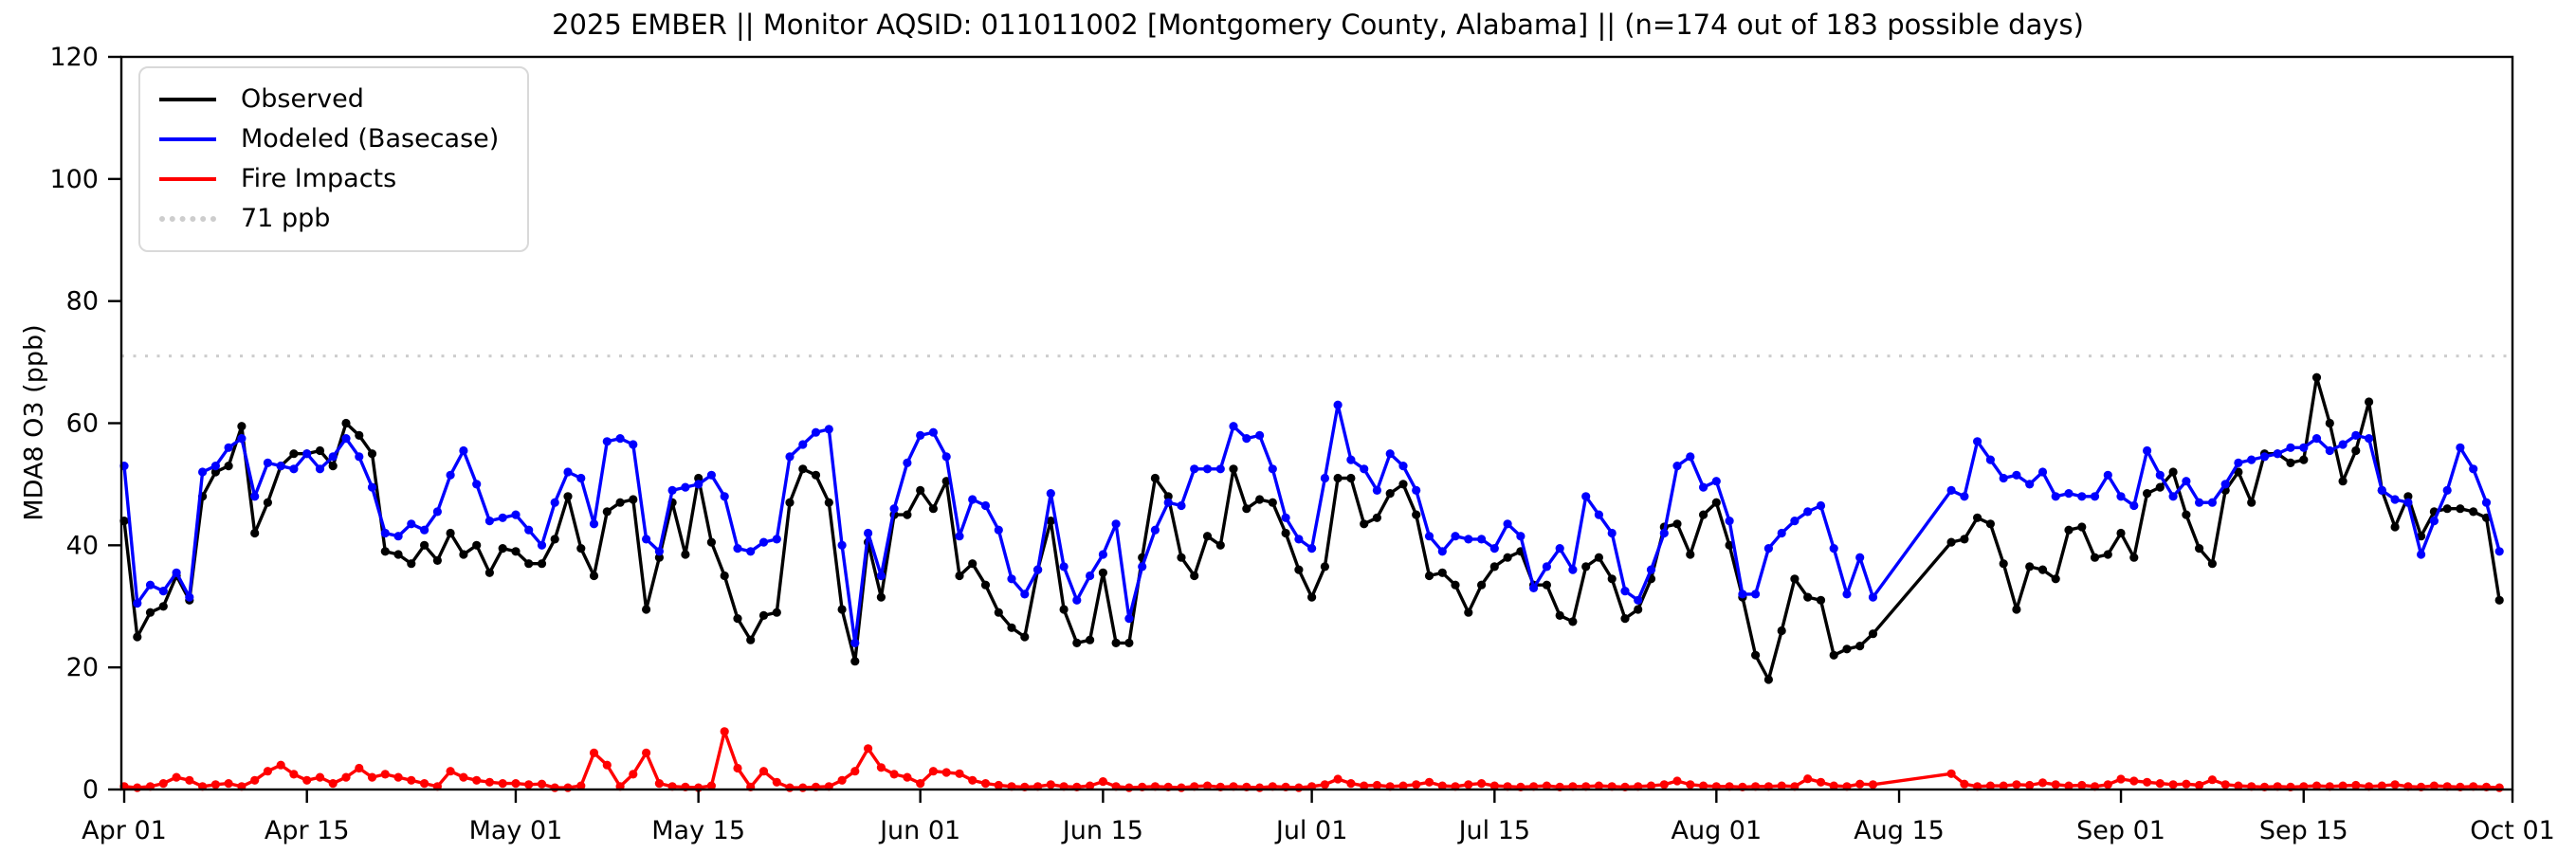  Describe the element at coordinates (919, 830) in the screenshot. I see `x-tick-label: Jun 01` at that location.